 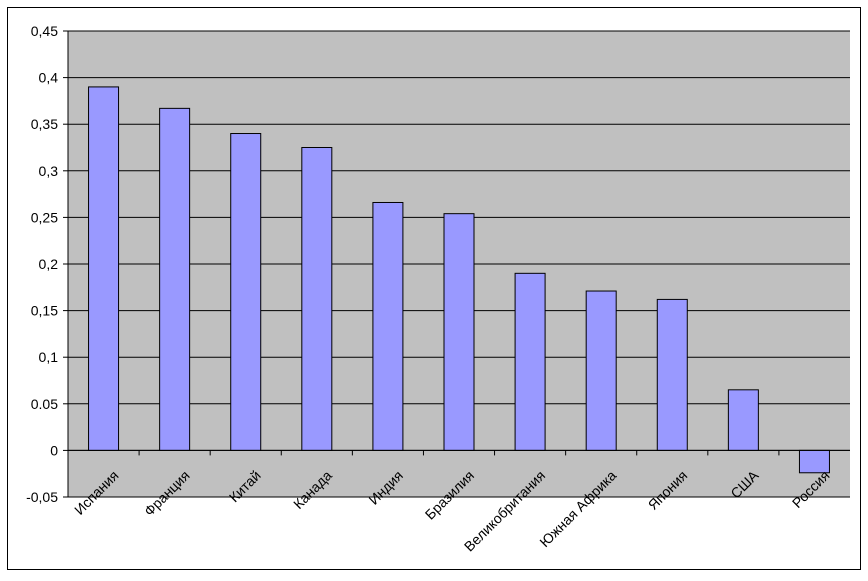 I want to click on y-tick-label: 0,15, so click(x=44, y=311).